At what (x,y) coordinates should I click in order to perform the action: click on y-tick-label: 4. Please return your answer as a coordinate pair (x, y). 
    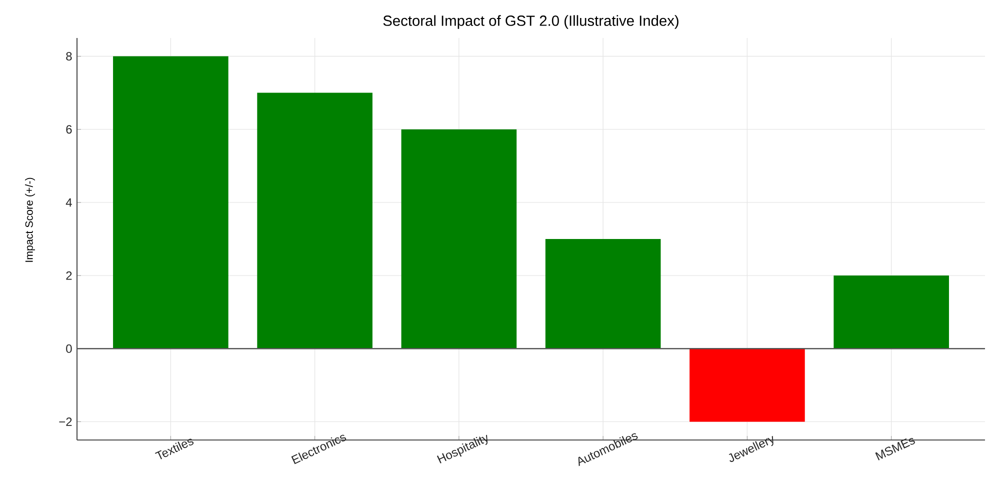
    Looking at the image, I should click on (69, 202).